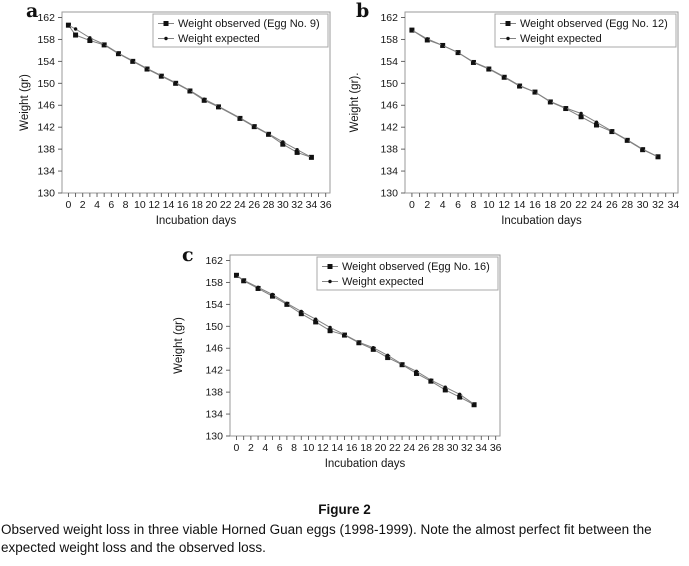 The width and height of the screenshot is (689, 566). Describe the element at coordinates (32, 11) in the screenshot. I see `panel-label-a: a` at that location.